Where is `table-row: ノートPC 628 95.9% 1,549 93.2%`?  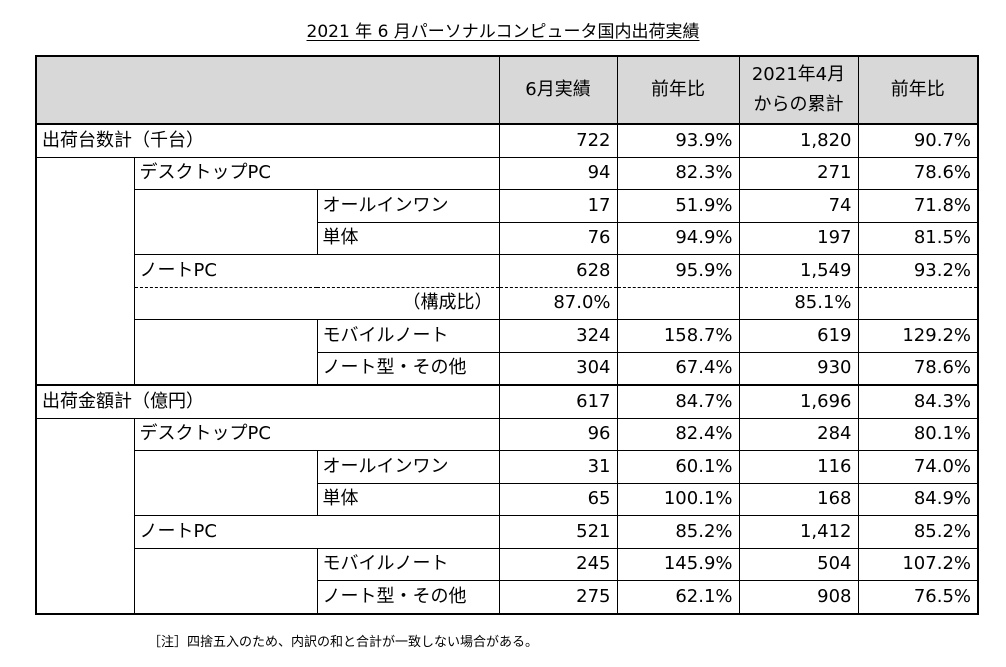
table-row: ノートPC 628 95.9% 1,549 93.2% is located at coordinates (507, 271).